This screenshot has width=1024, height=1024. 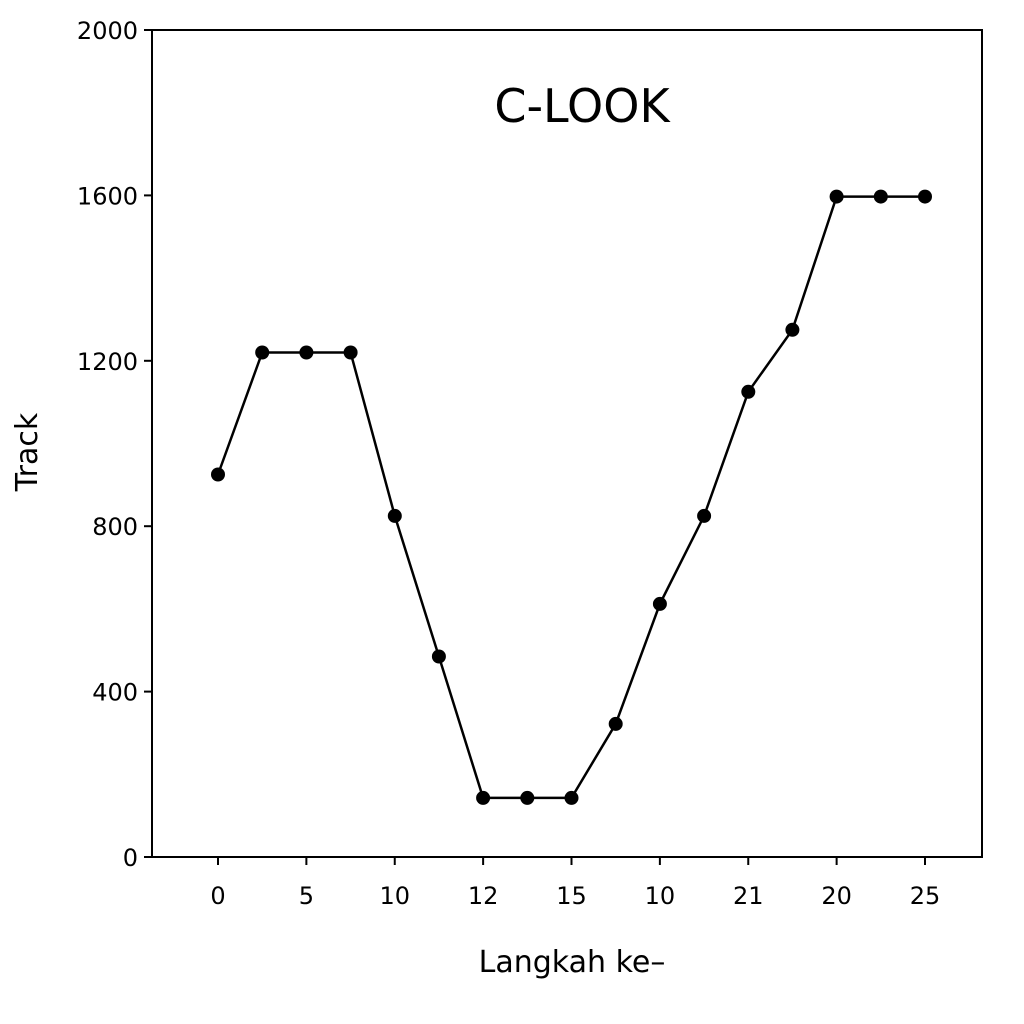 What do you see at coordinates (107, 31) in the screenshot?
I see `y-tick-label: 2000` at bounding box center [107, 31].